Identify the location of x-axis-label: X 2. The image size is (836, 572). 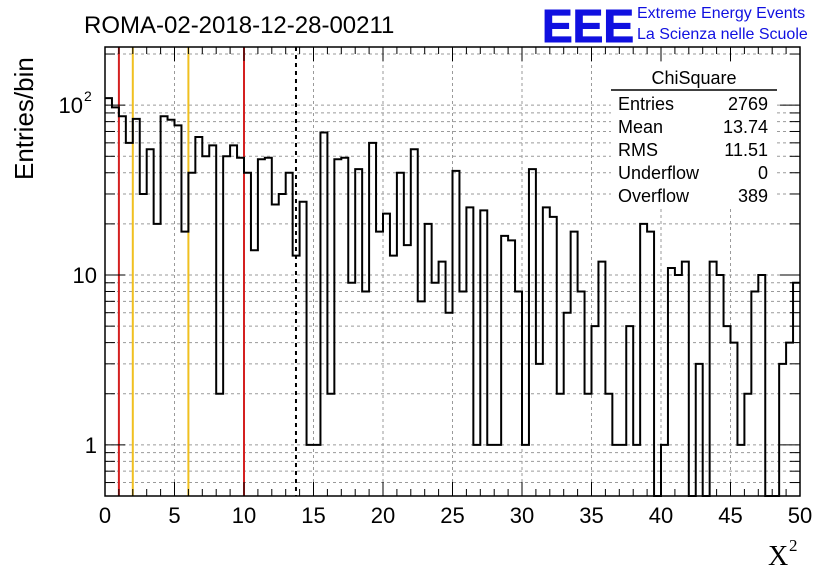
(783, 554).